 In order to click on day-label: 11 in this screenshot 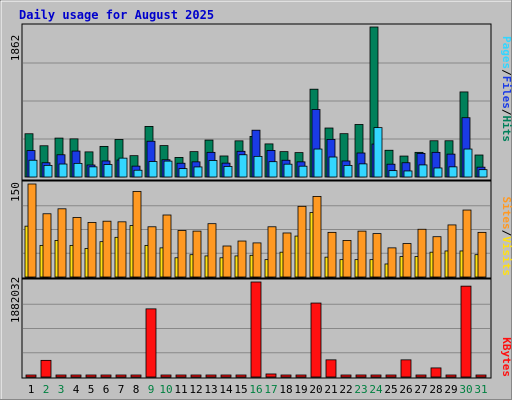, I will do `click(180, 389)`.